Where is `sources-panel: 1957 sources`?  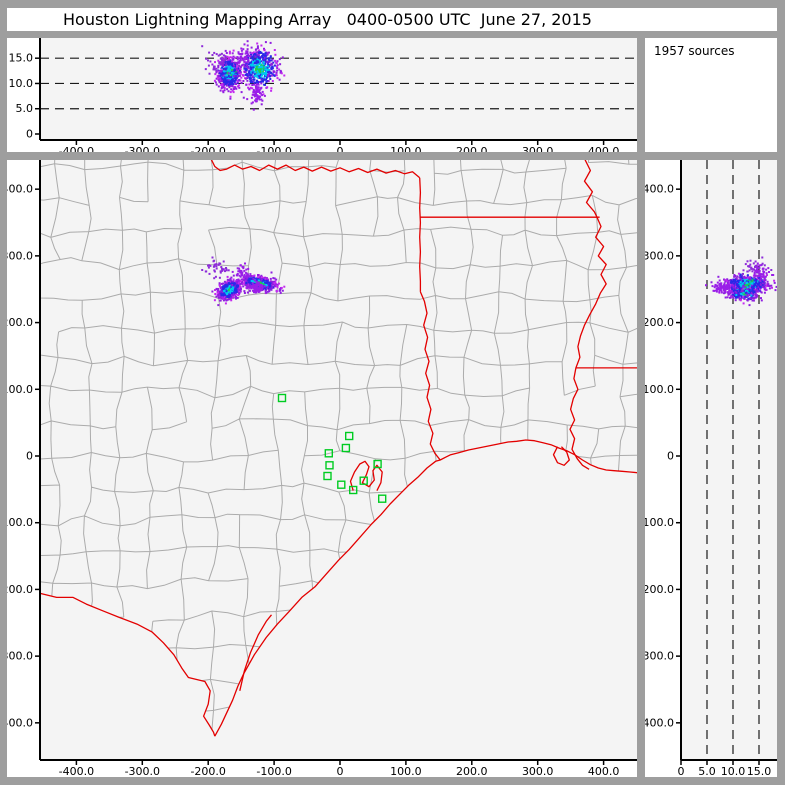
sources-panel: 1957 sources is located at coordinates (711, 95).